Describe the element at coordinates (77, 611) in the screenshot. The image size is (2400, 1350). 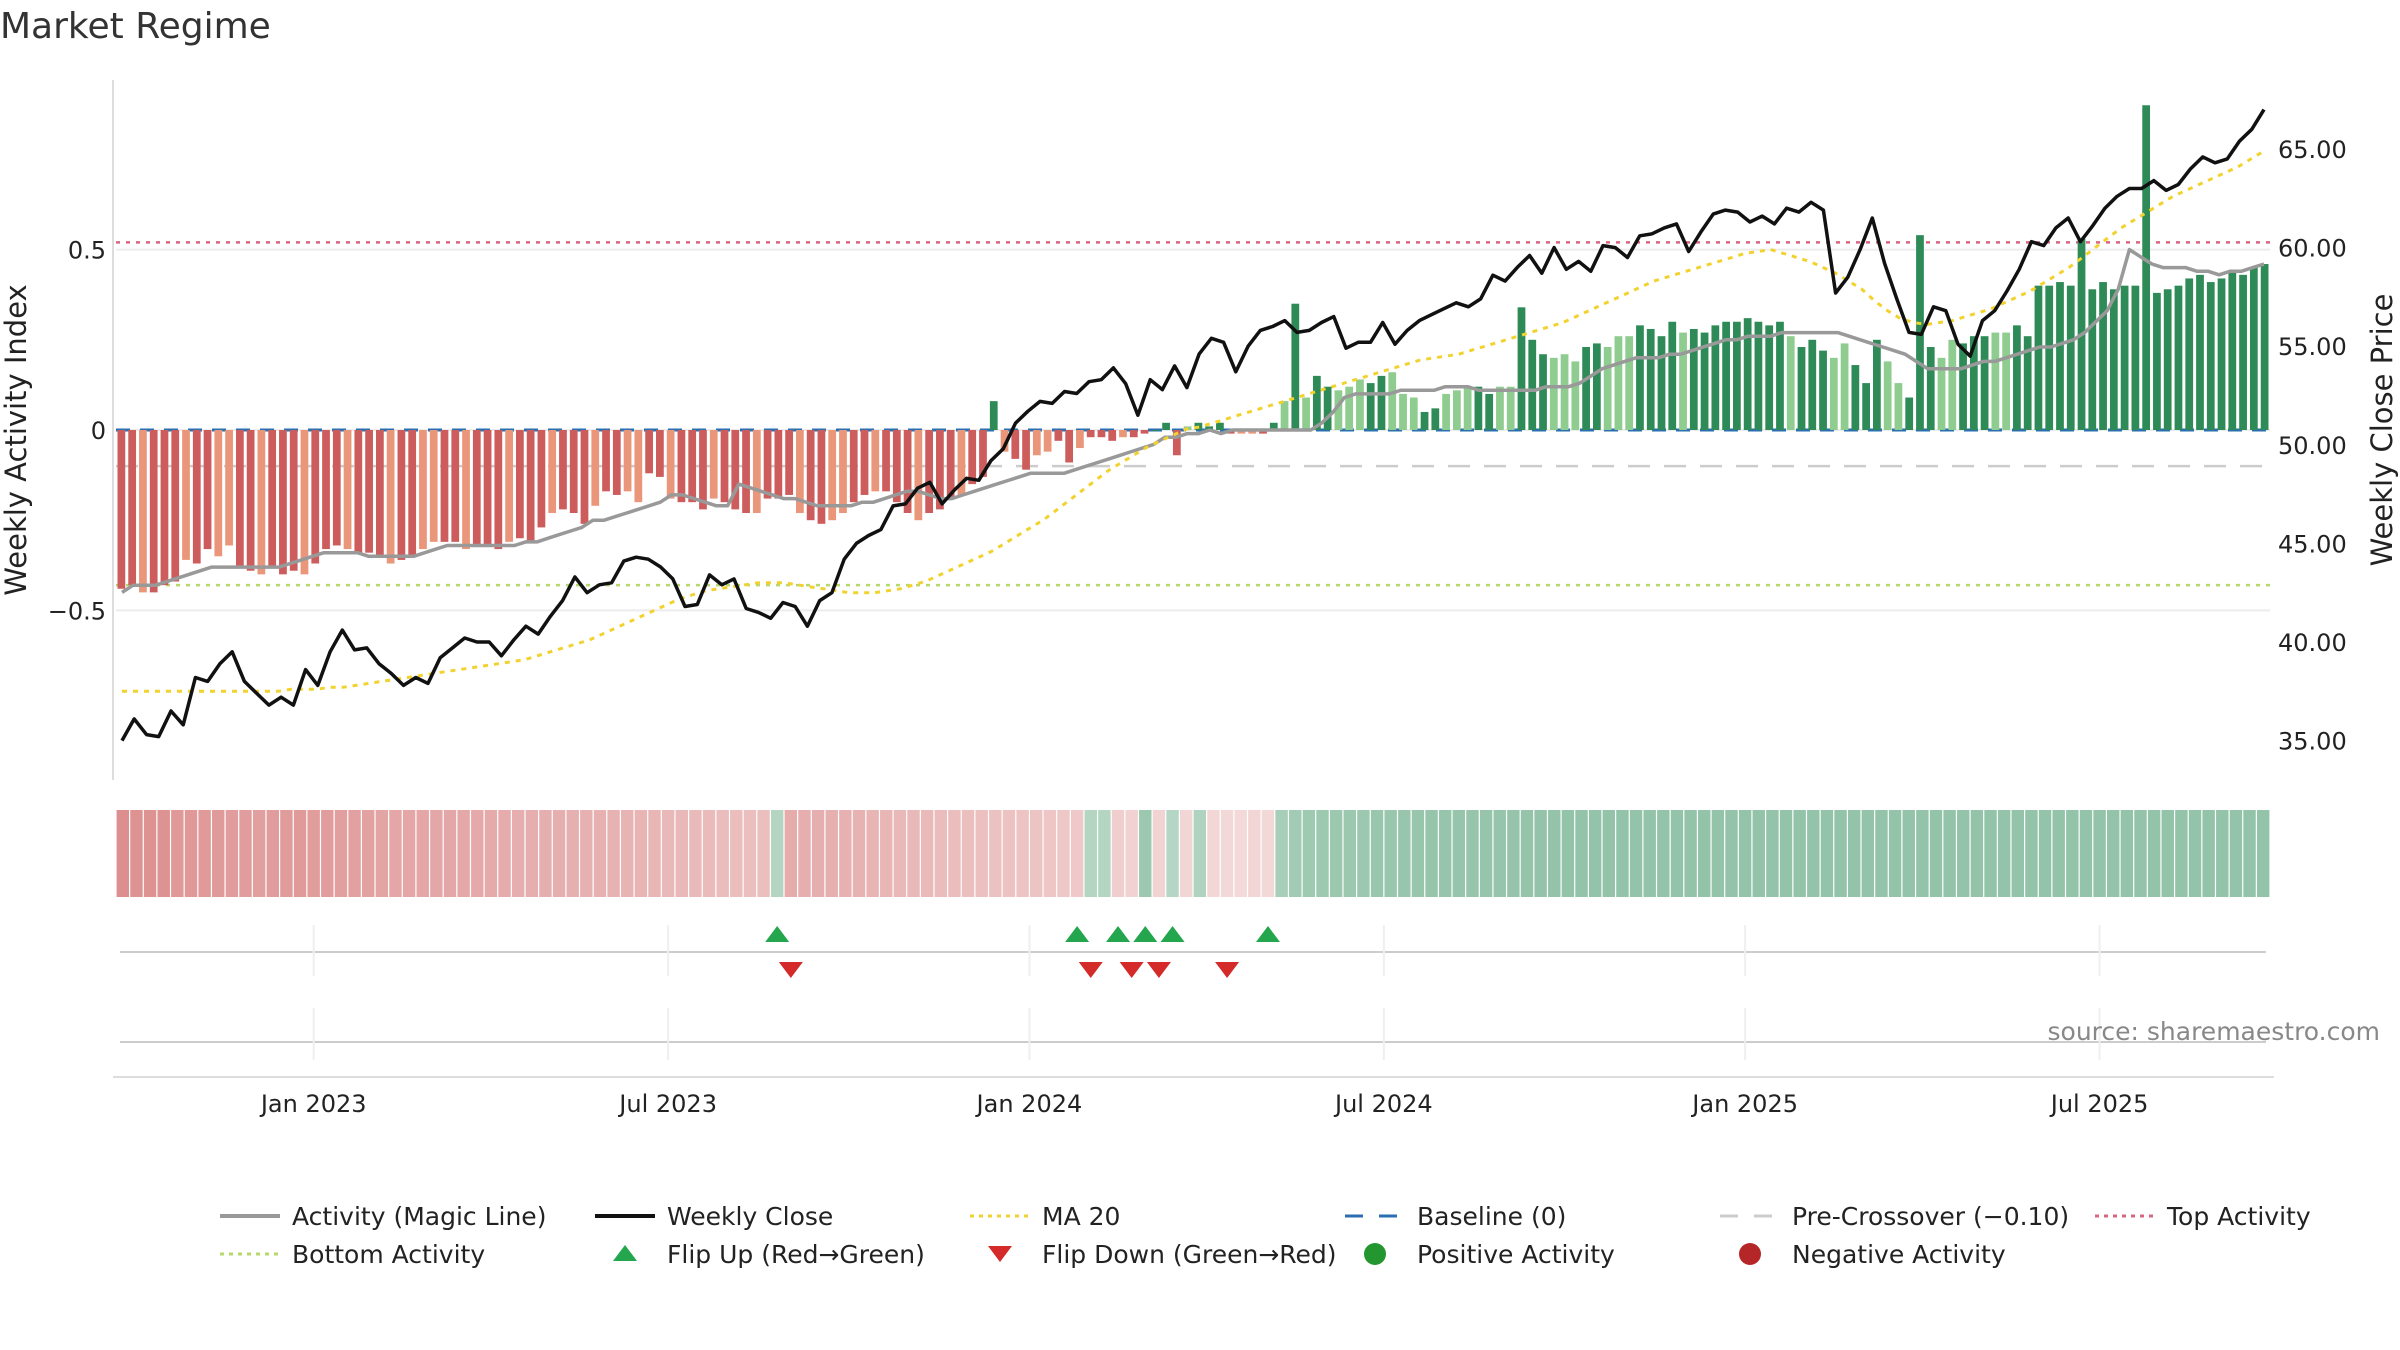
I see `y-left-tick-label: −0.5` at that location.